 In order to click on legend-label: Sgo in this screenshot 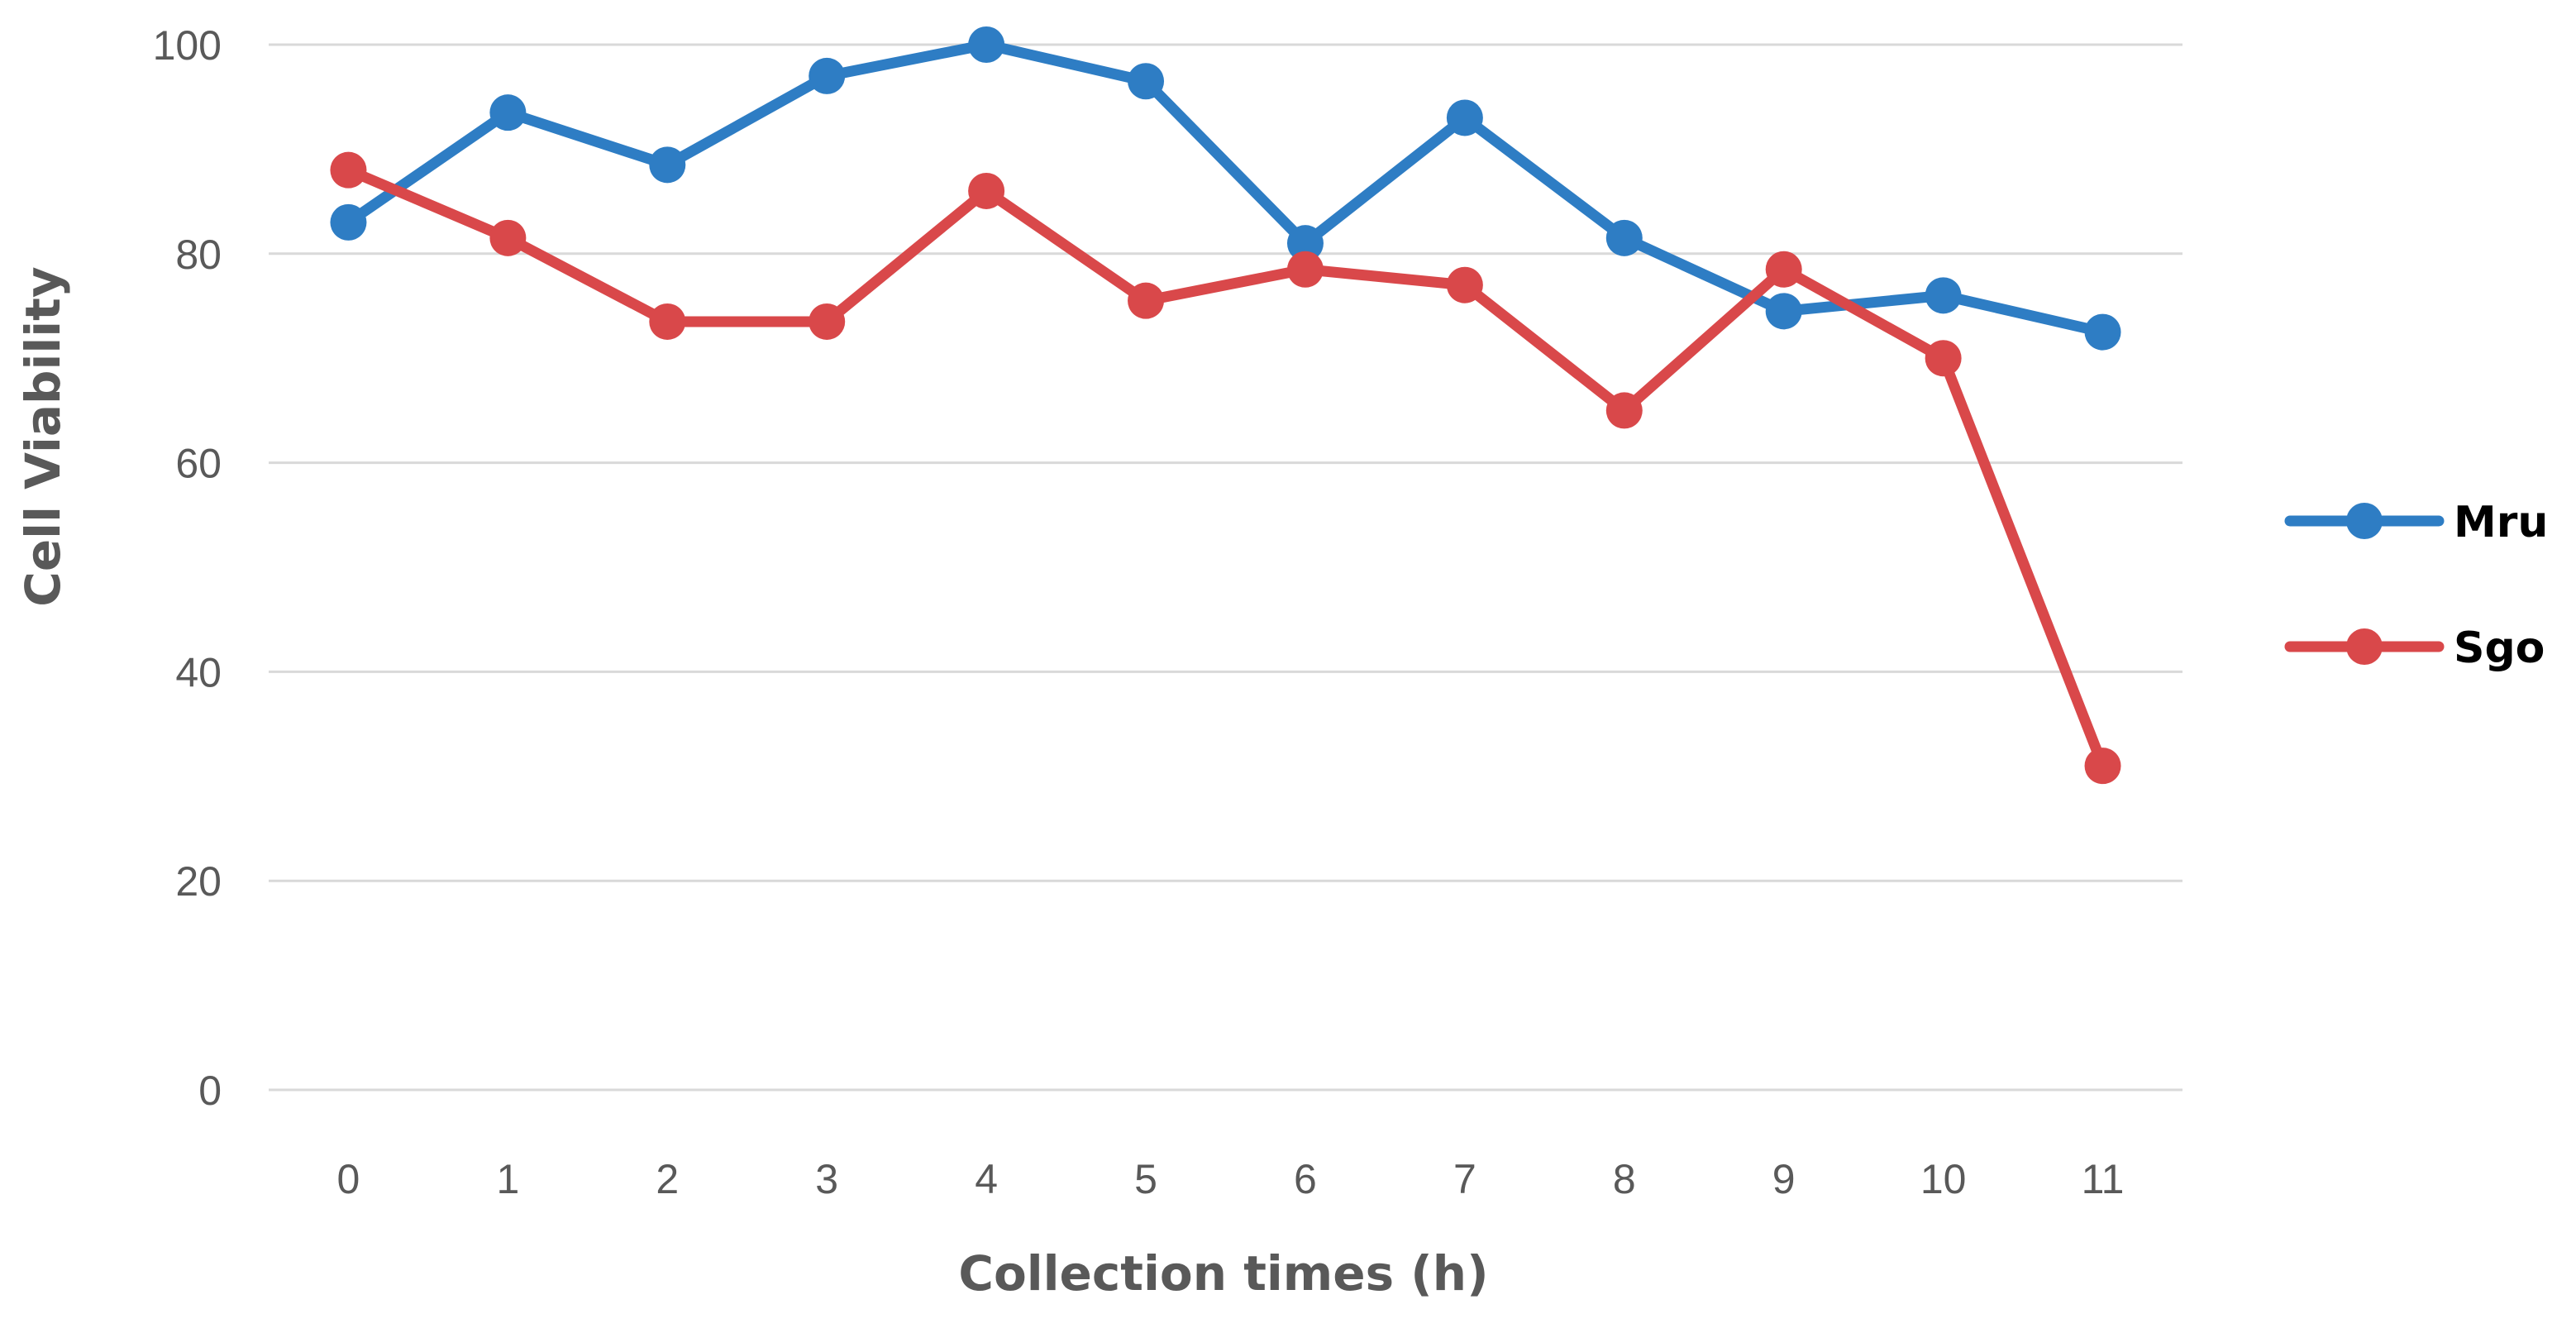, I will do `click(2499, 648)`.